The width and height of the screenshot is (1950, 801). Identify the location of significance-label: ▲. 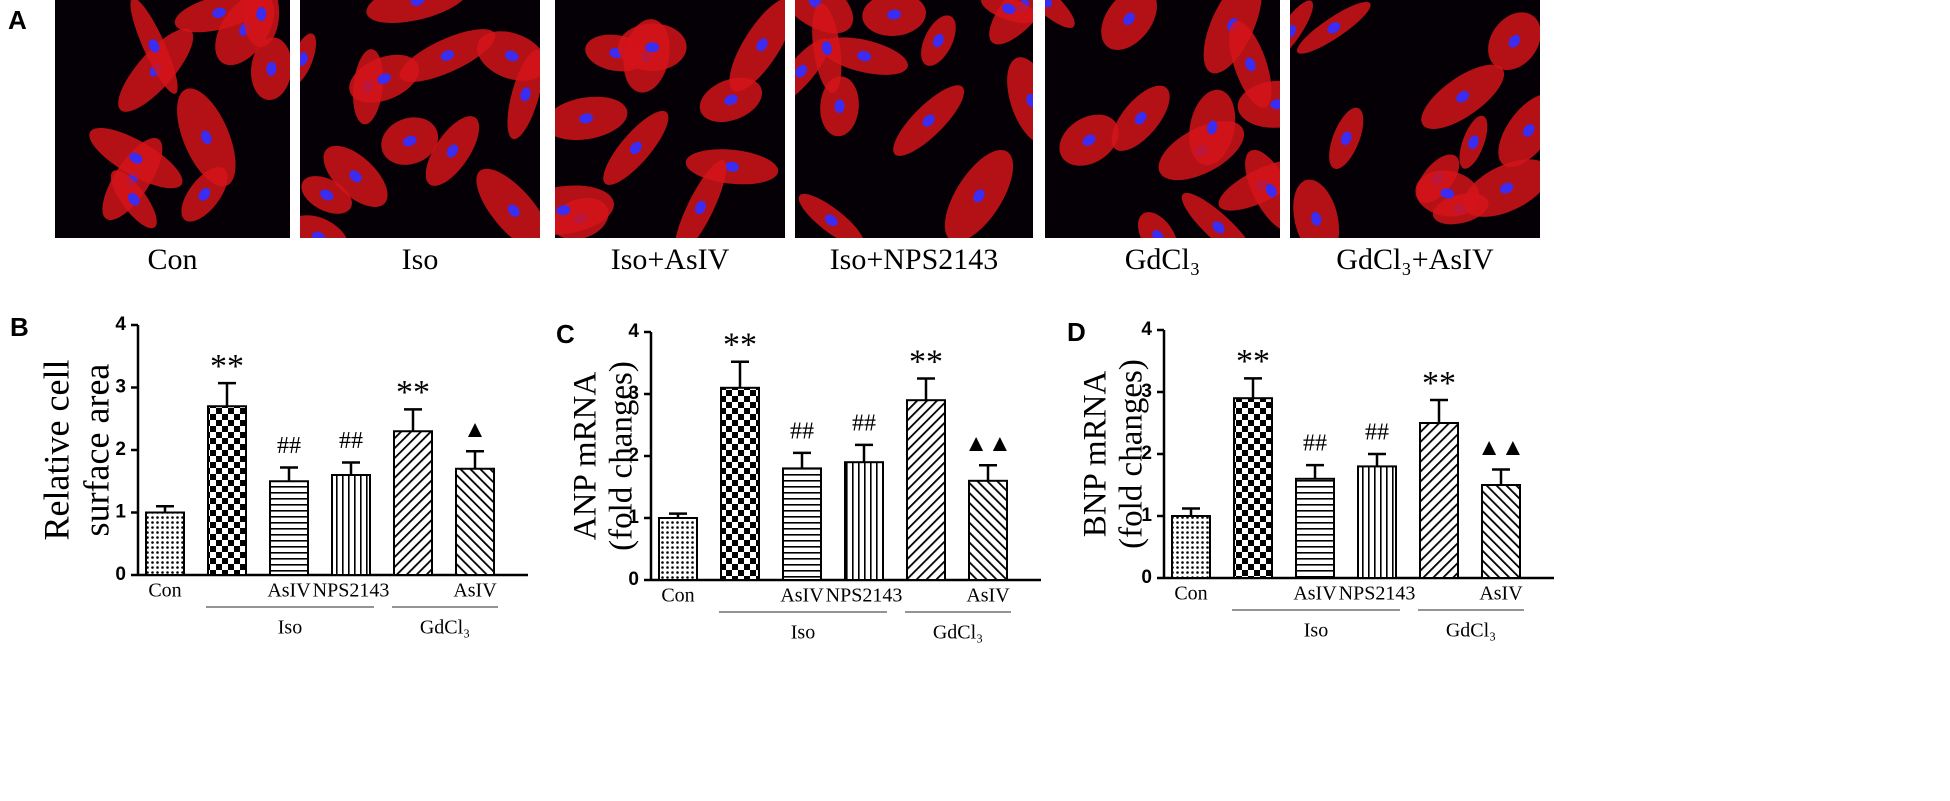
(475, 430).